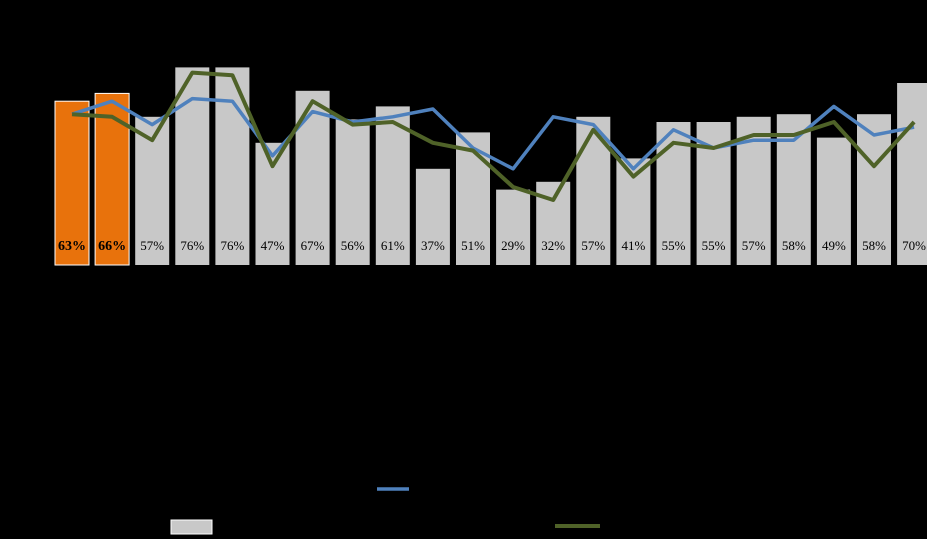 Image resolution: width=927 pixels, height=539 pixels. What do you see at coordinates (313, 245) in the screenshot?
I see `bar-data-label: 67%` at bounding box center [313, 245].